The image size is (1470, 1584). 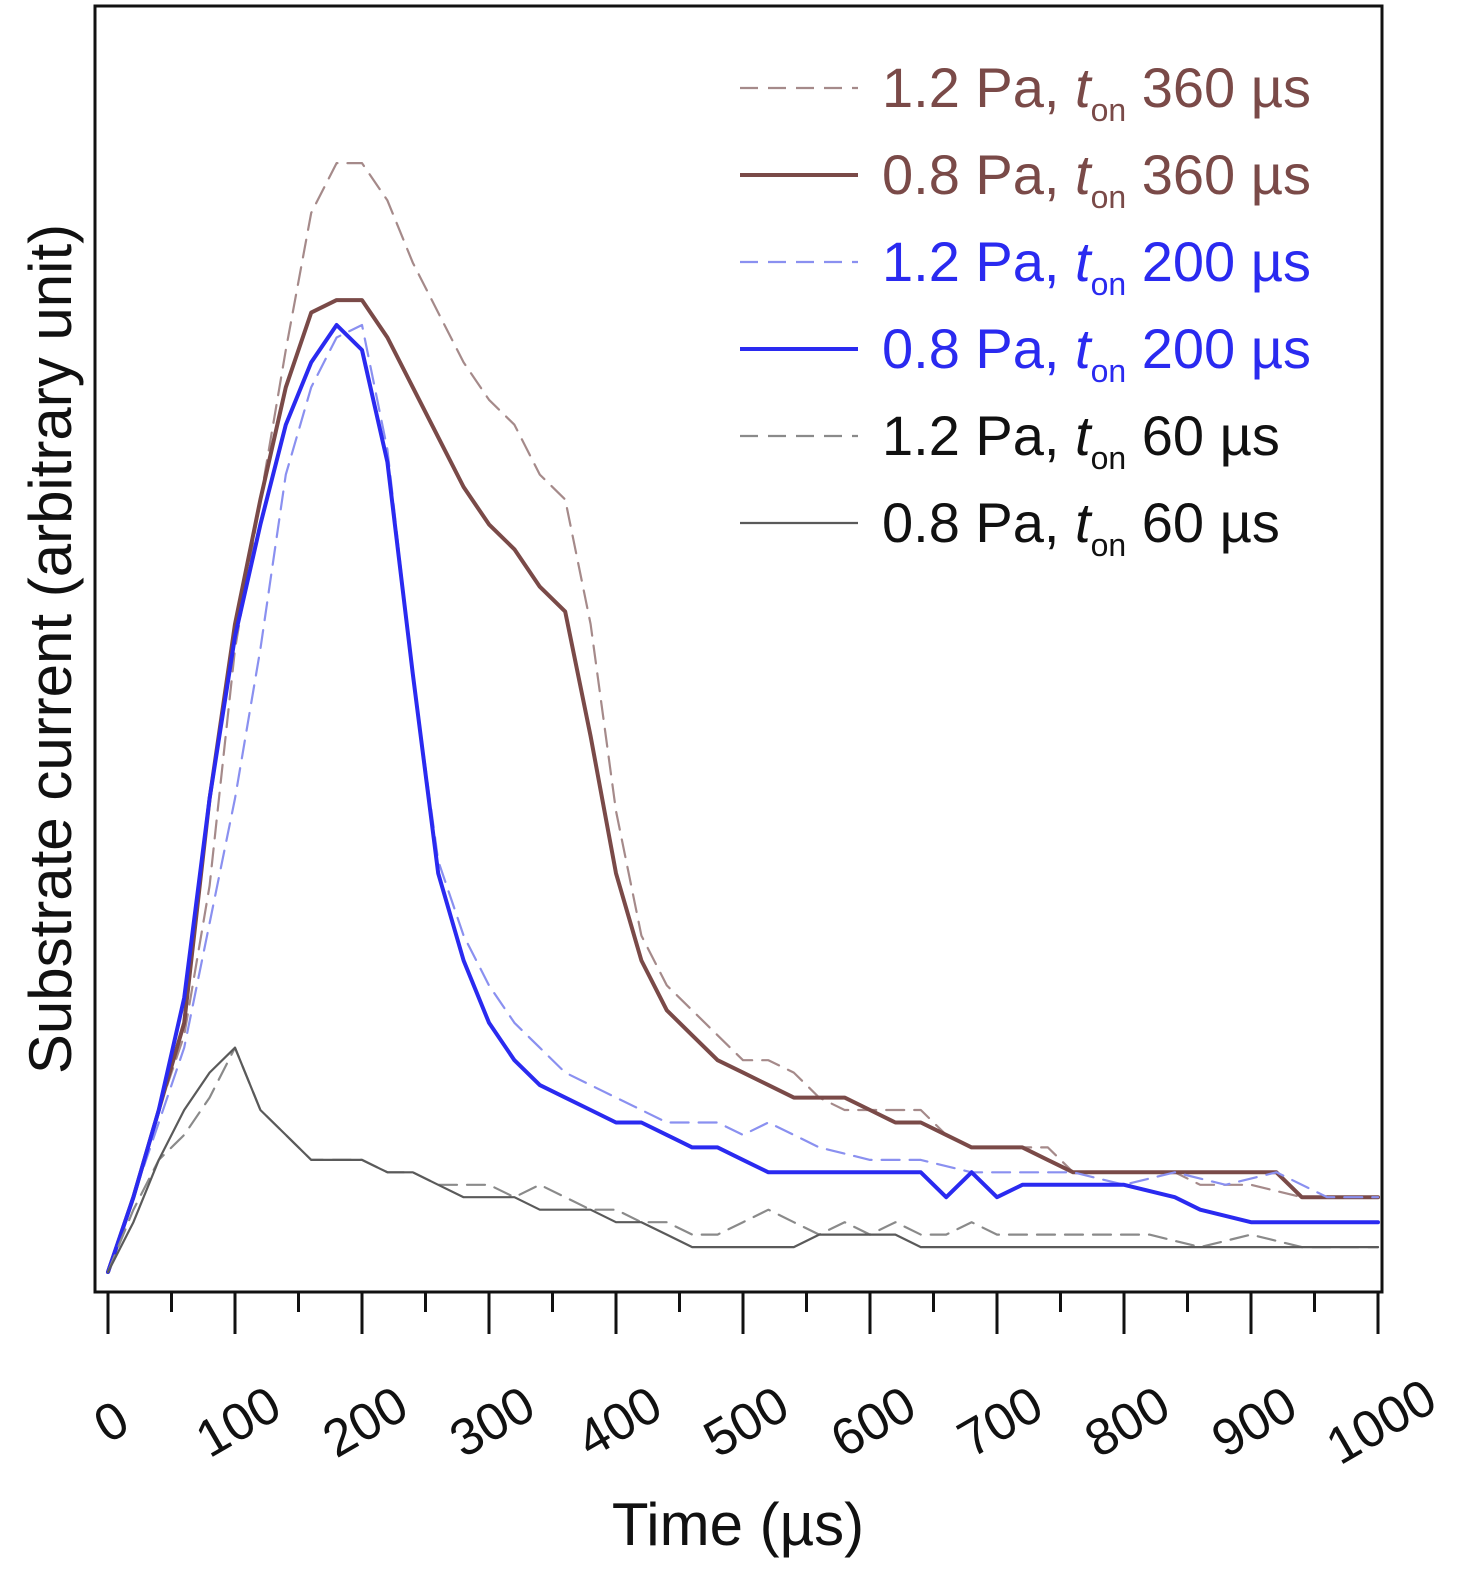 What do you see at coordinates (1081, 440) in the screenshot?
I see `legend-entry: 1.2 Pa, ton 60 µs` at bounding box center [1081, 440].